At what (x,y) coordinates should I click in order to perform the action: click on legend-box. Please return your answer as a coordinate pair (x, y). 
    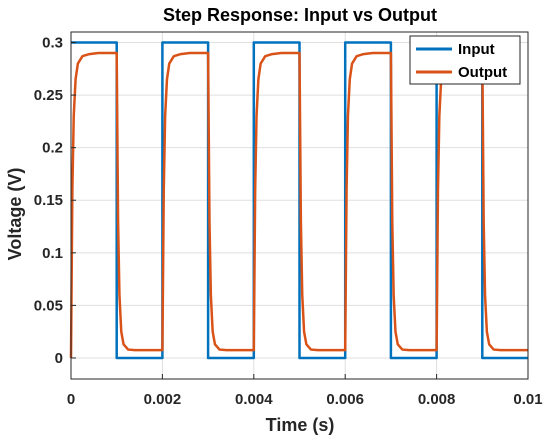
    Looking at the image, I should click on (465, 60).